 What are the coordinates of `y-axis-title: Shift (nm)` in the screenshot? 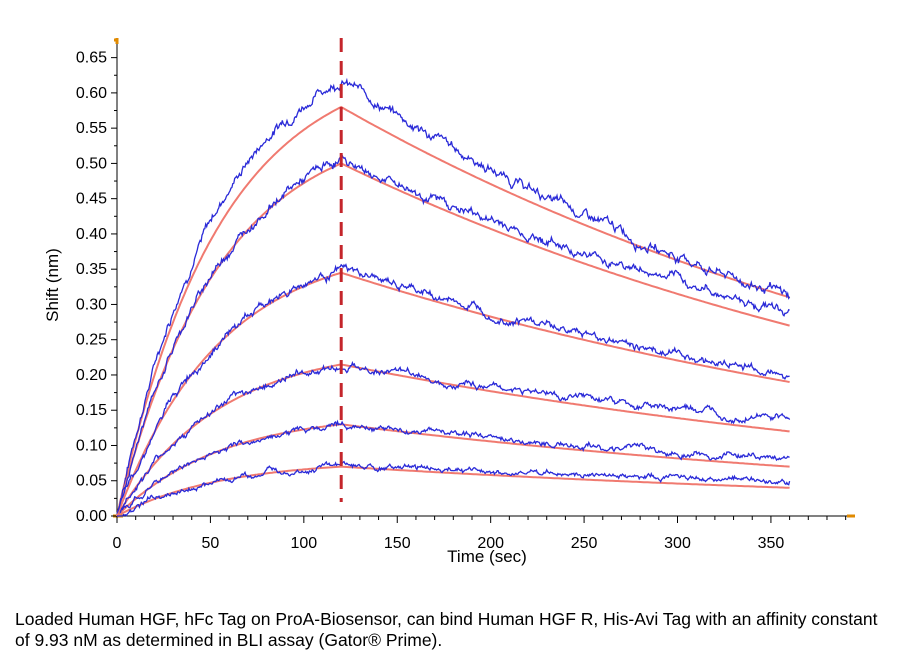 It's located at (52, 285).